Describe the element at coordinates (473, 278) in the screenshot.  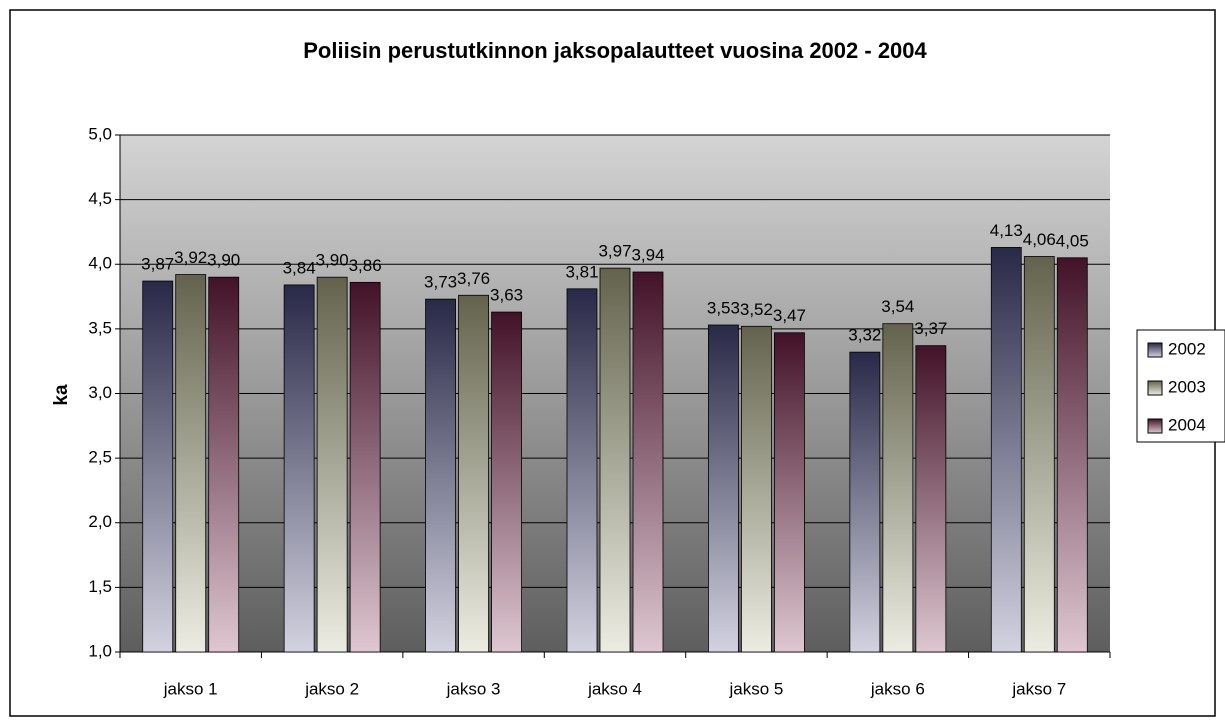
I see `value-label: 3,76` at that location.